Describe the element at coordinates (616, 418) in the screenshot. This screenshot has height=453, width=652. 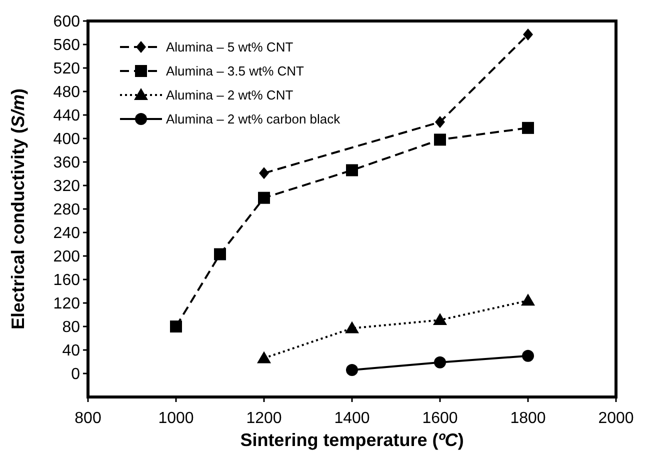
I see `x-tick-label: 2000` at that location.